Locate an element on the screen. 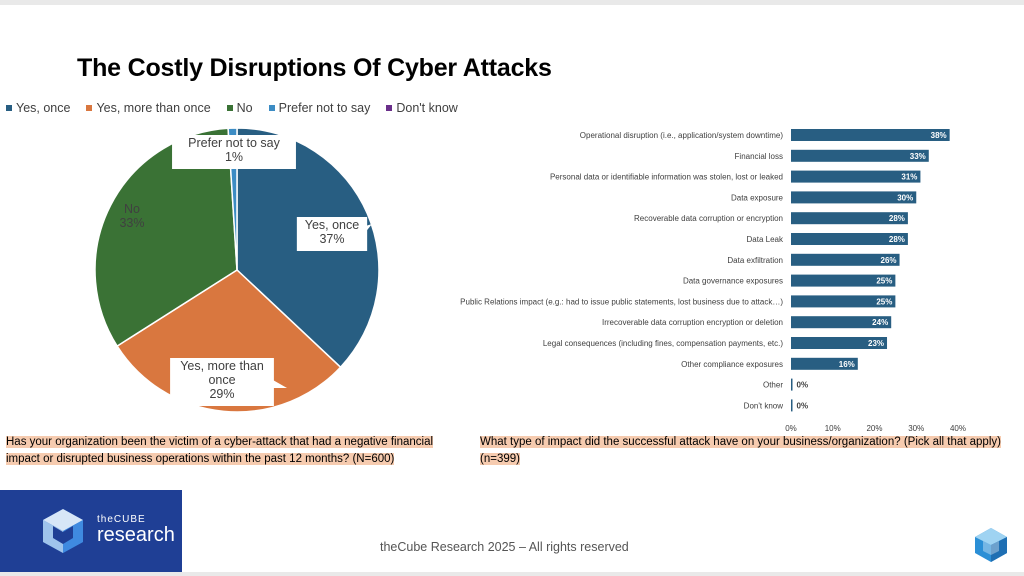 Image resolution: width=1024 pixels, height=576 pixels. legend-item-yes-more-than-once: Yes, more than once is located at coordinates (148, 108).